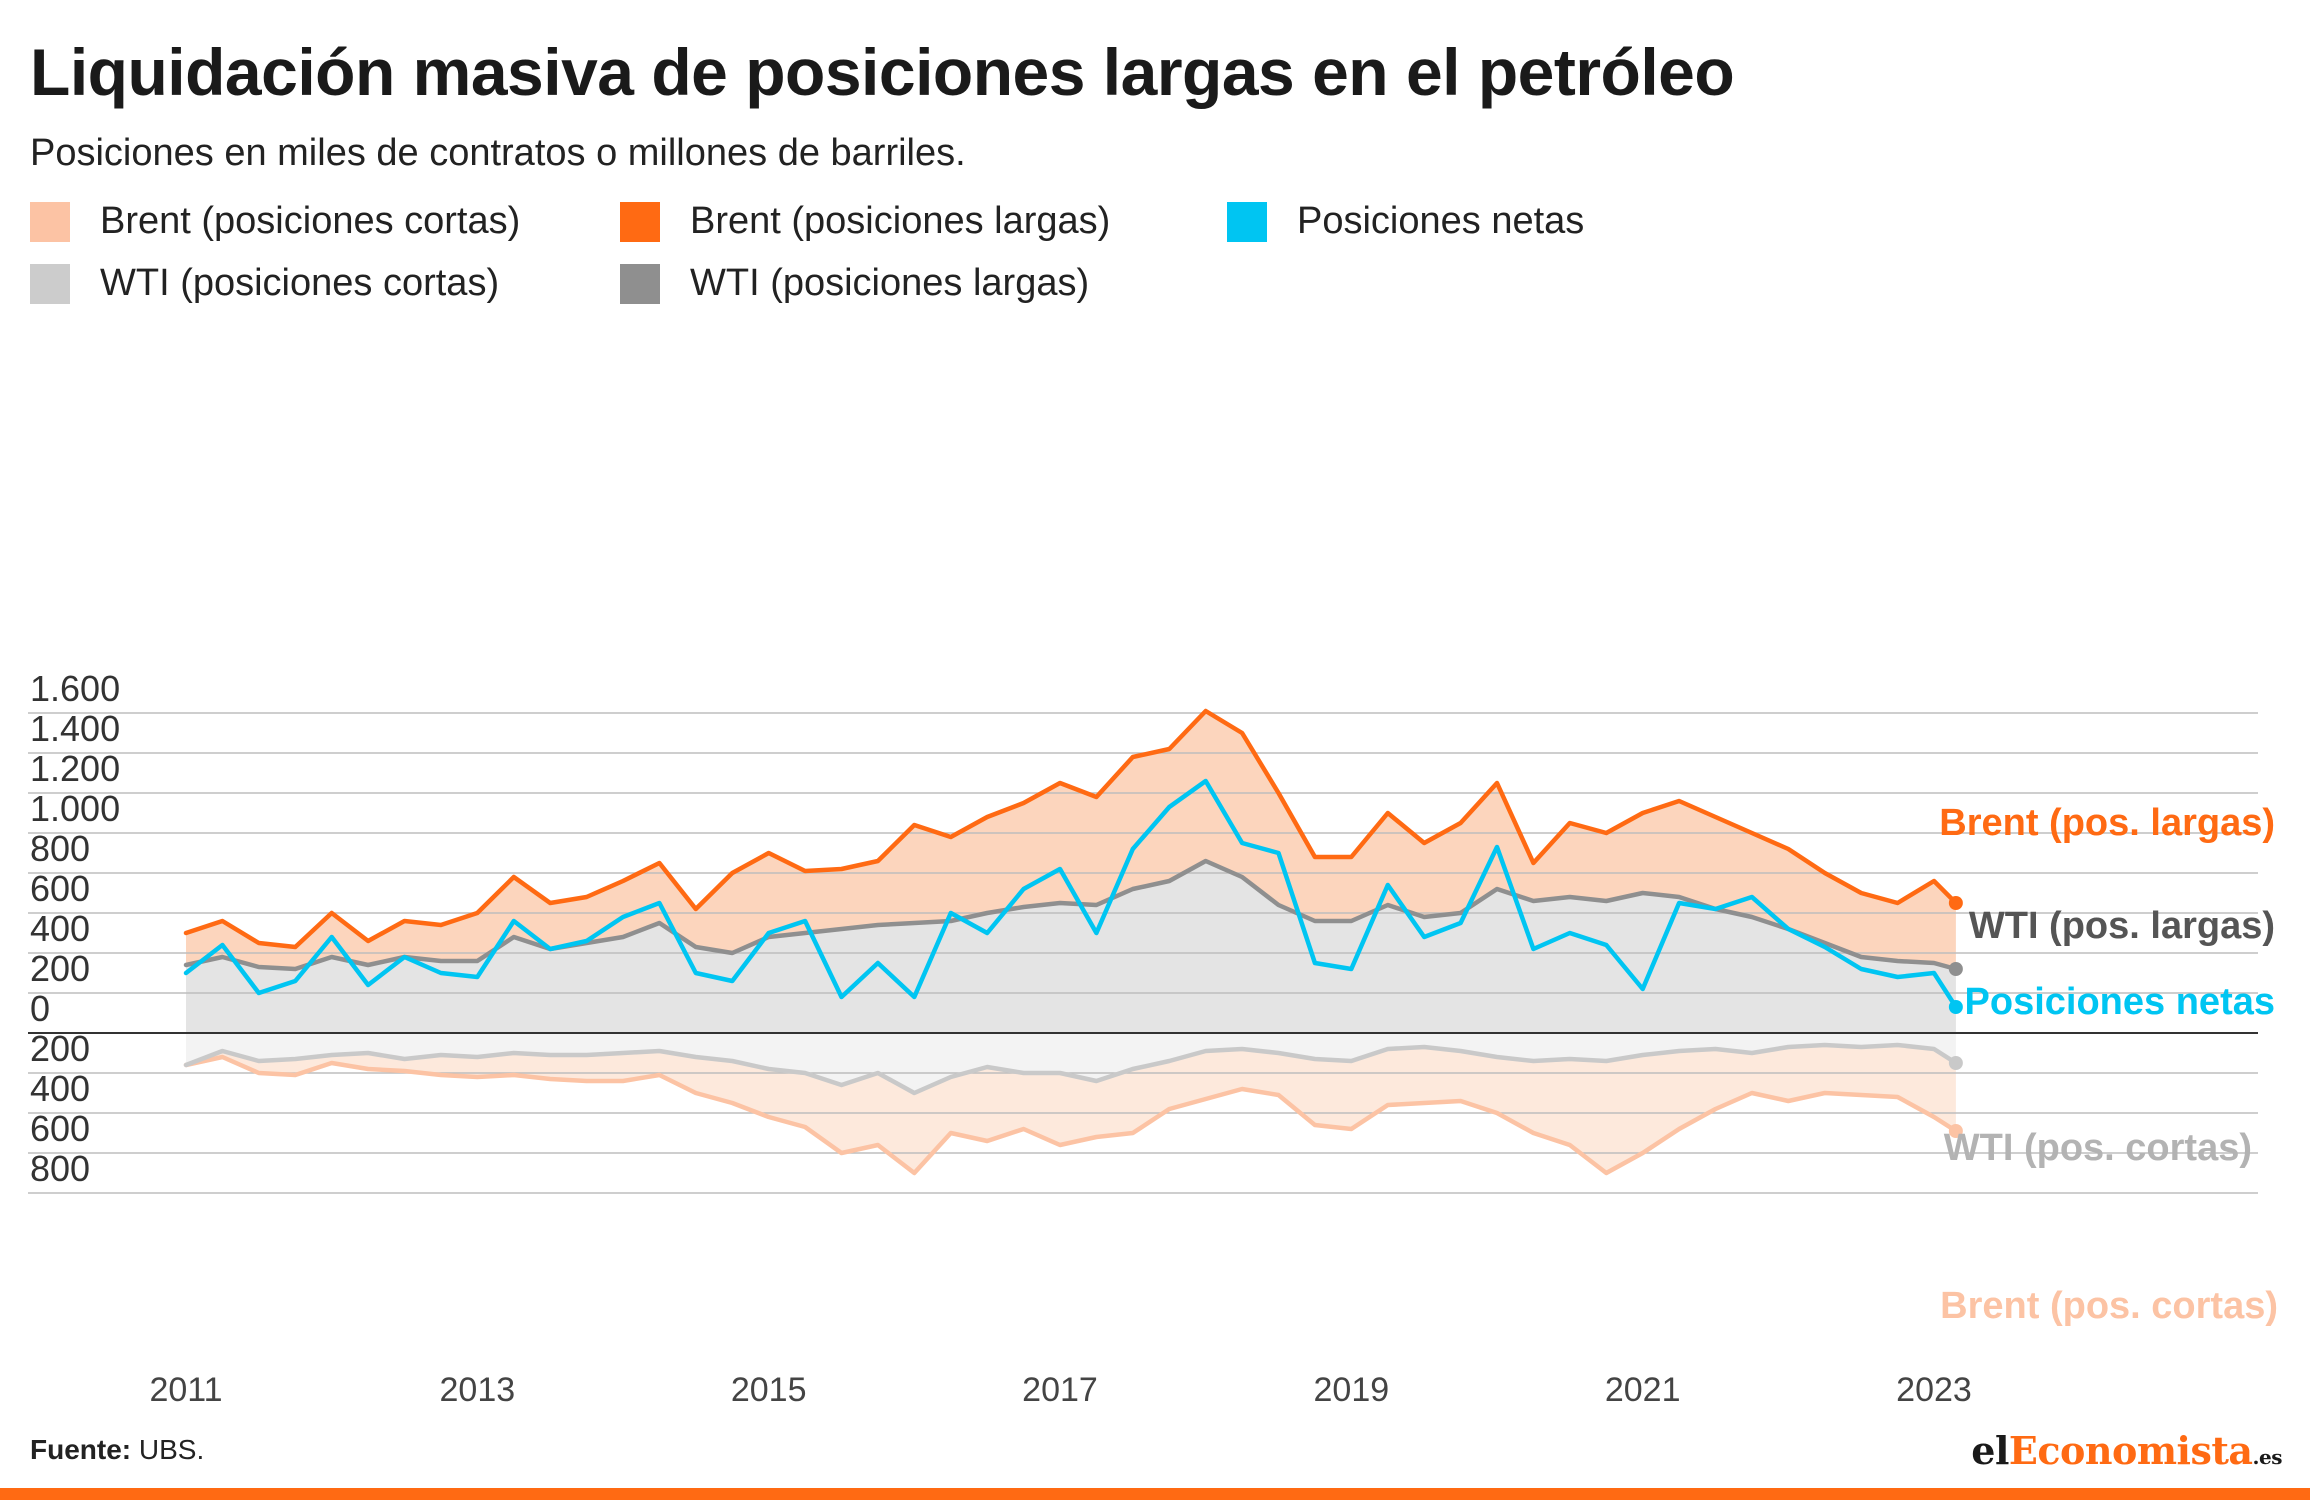  I want to click on x-tick-label: 2021, so click(1643, 1390).